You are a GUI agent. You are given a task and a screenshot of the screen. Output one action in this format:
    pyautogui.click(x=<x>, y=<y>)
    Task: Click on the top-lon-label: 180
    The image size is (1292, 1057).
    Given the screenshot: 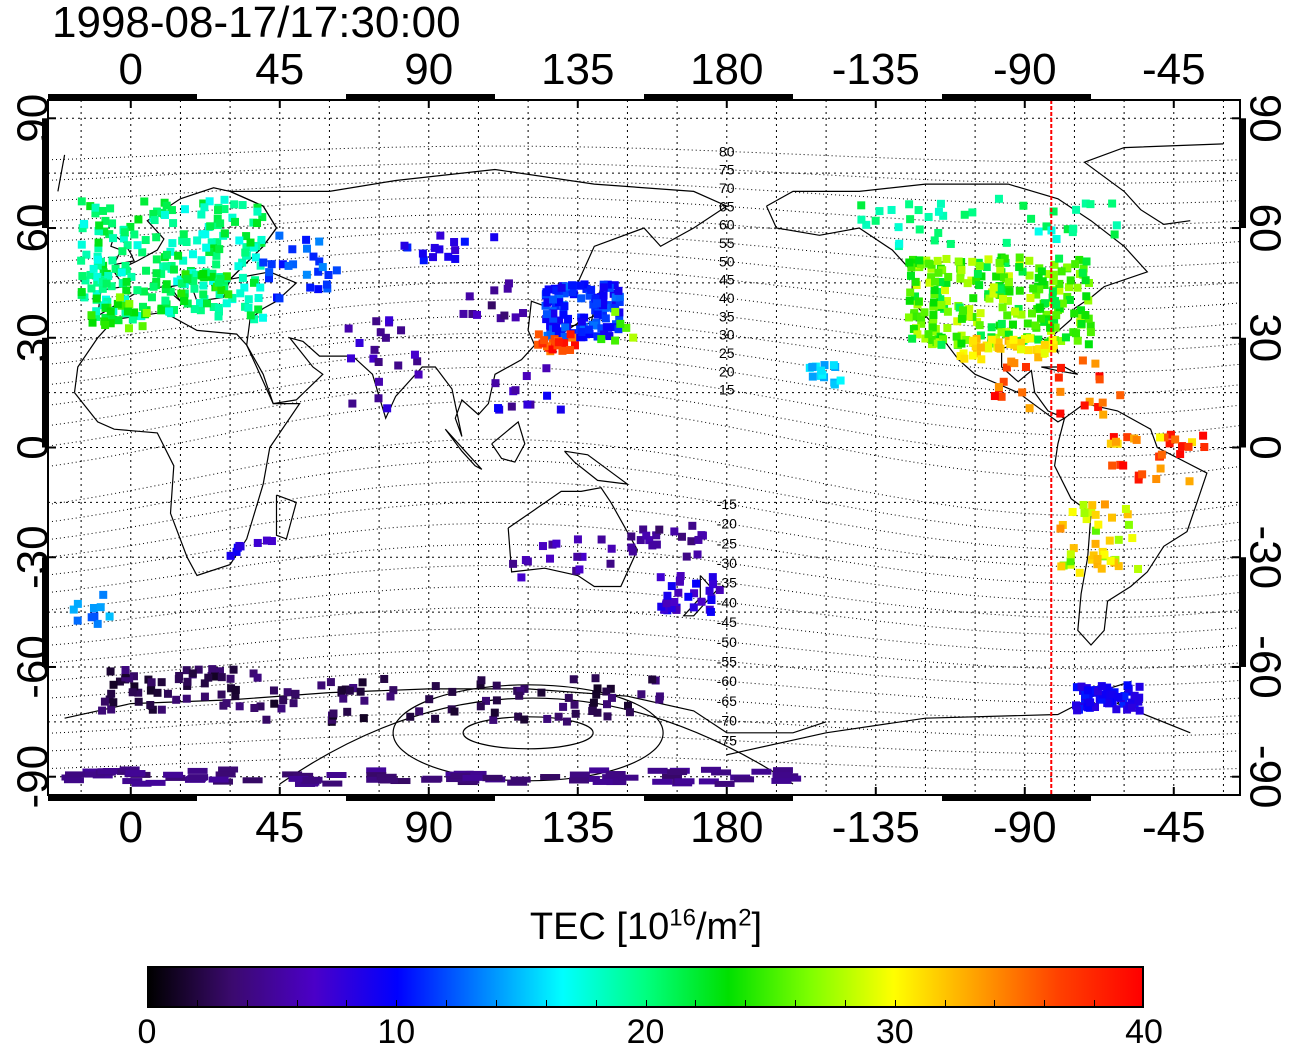 What is the action you would take?
    pyautogui.click(x=726, y=69)
    